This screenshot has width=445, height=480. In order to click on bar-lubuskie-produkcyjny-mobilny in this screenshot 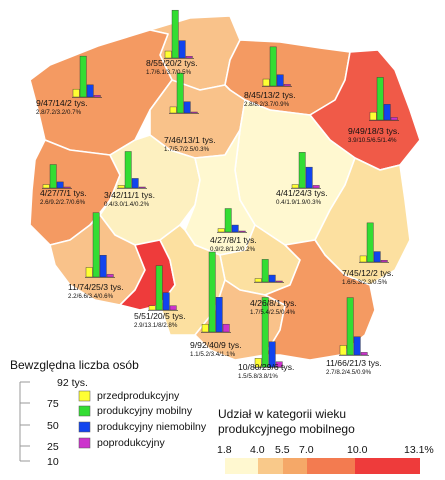, I will do `click(53, 176)`.